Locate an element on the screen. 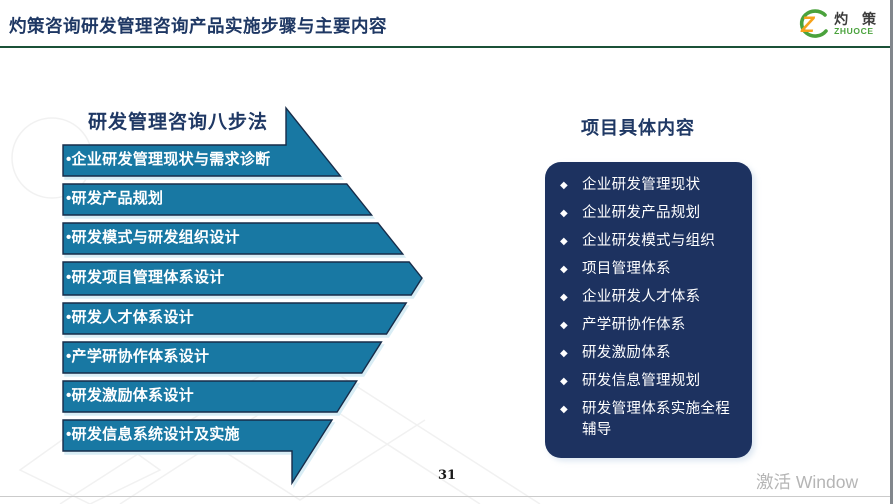 The width and height of the screenshot is (893, 504). list-item: ◆ 企业研发人才体系 is located at coordinates (652, 297).